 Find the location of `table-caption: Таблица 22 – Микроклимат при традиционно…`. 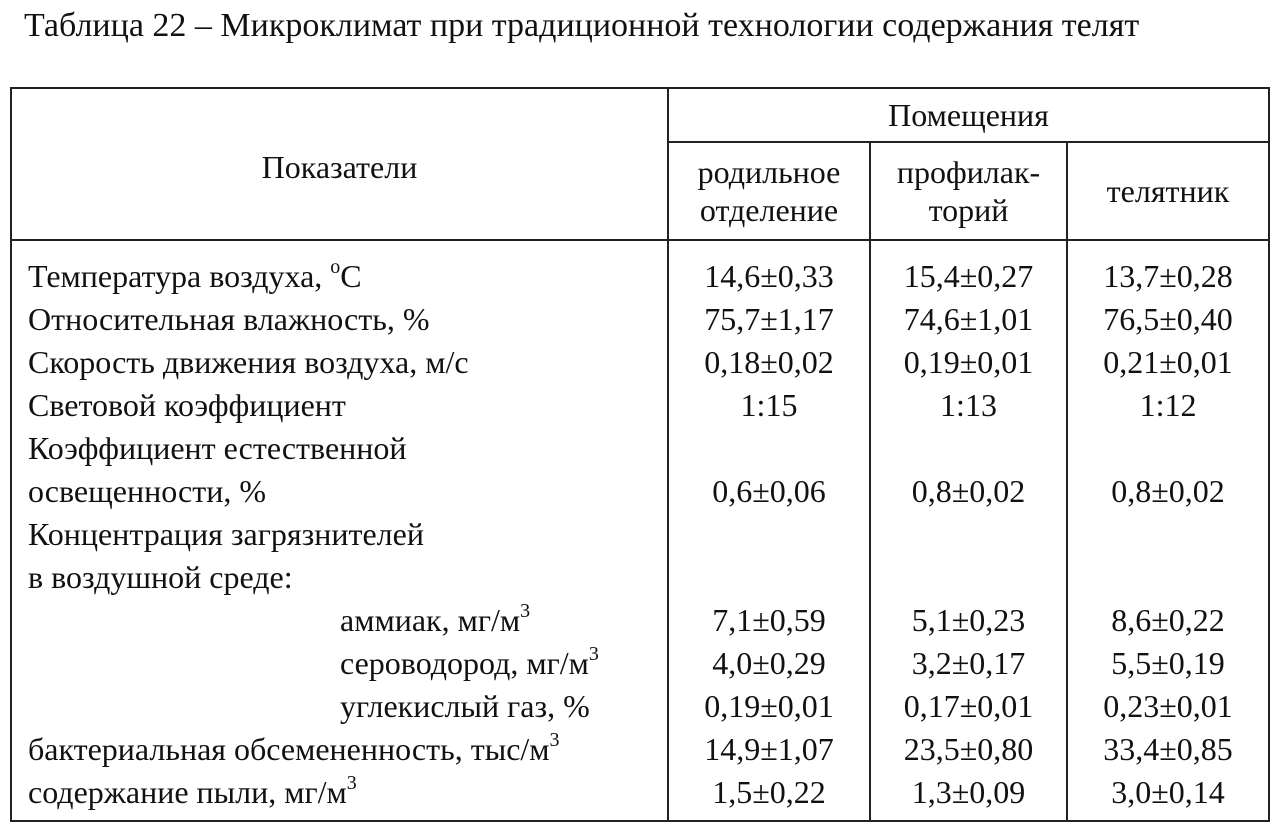

table-caption: Таблица 22 – Микроклимат при традиционно… is located at coordinates (582, 25).